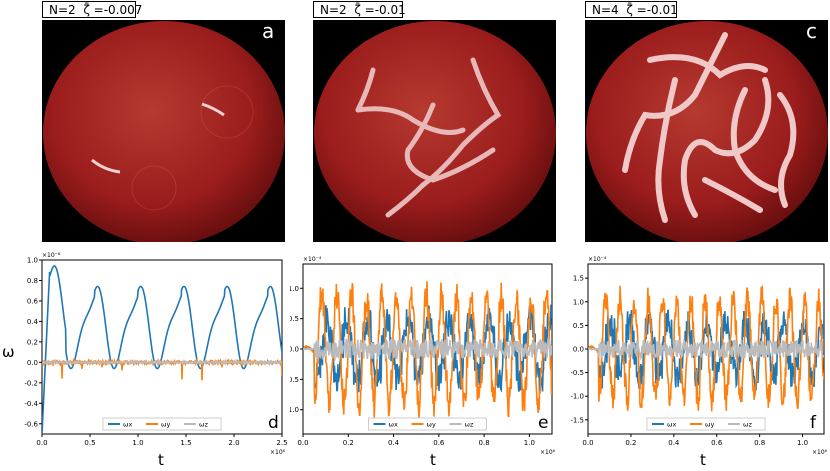 This screenshot has width=830, height=471. What do you see at coordinates (33, 322) in the screenshot?
I see `y-tick-label: 0.4` at bounding box center [33, 322].